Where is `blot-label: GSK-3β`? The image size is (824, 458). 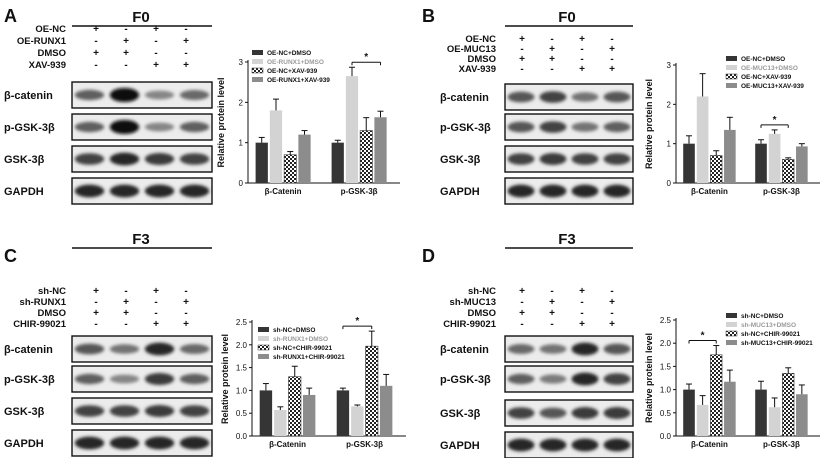
blot-label: GSK-3β is located at coordinates (24, 412).